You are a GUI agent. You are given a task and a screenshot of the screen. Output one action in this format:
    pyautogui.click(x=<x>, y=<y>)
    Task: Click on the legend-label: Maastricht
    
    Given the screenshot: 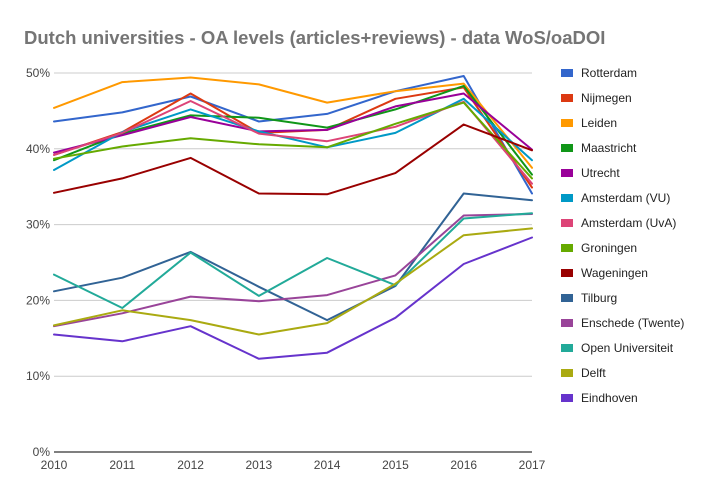 What is the action you would take?
    pyautogui.click(x=609, y=148)
    